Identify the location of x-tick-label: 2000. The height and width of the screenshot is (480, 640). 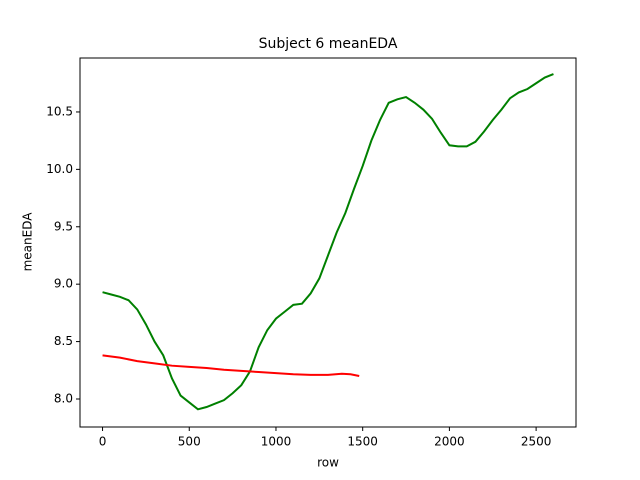
(449, 442).